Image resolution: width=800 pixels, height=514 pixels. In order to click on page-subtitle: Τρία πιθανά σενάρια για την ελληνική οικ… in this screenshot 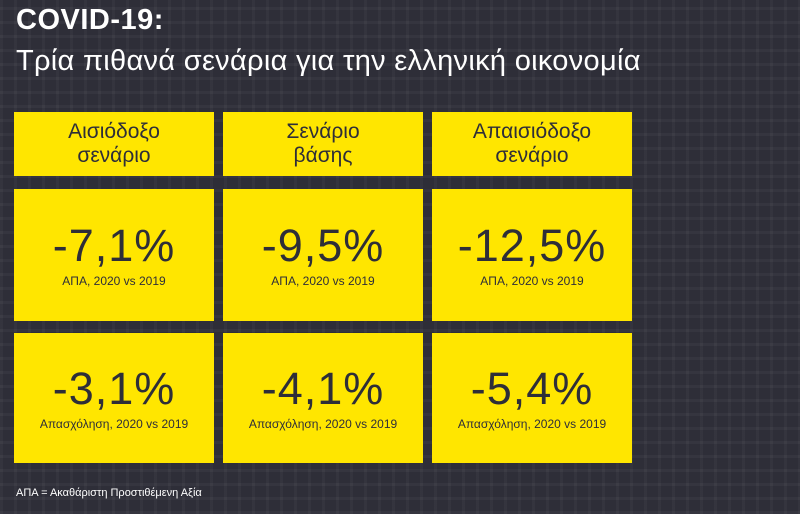, I will do `click(328, 61)`.